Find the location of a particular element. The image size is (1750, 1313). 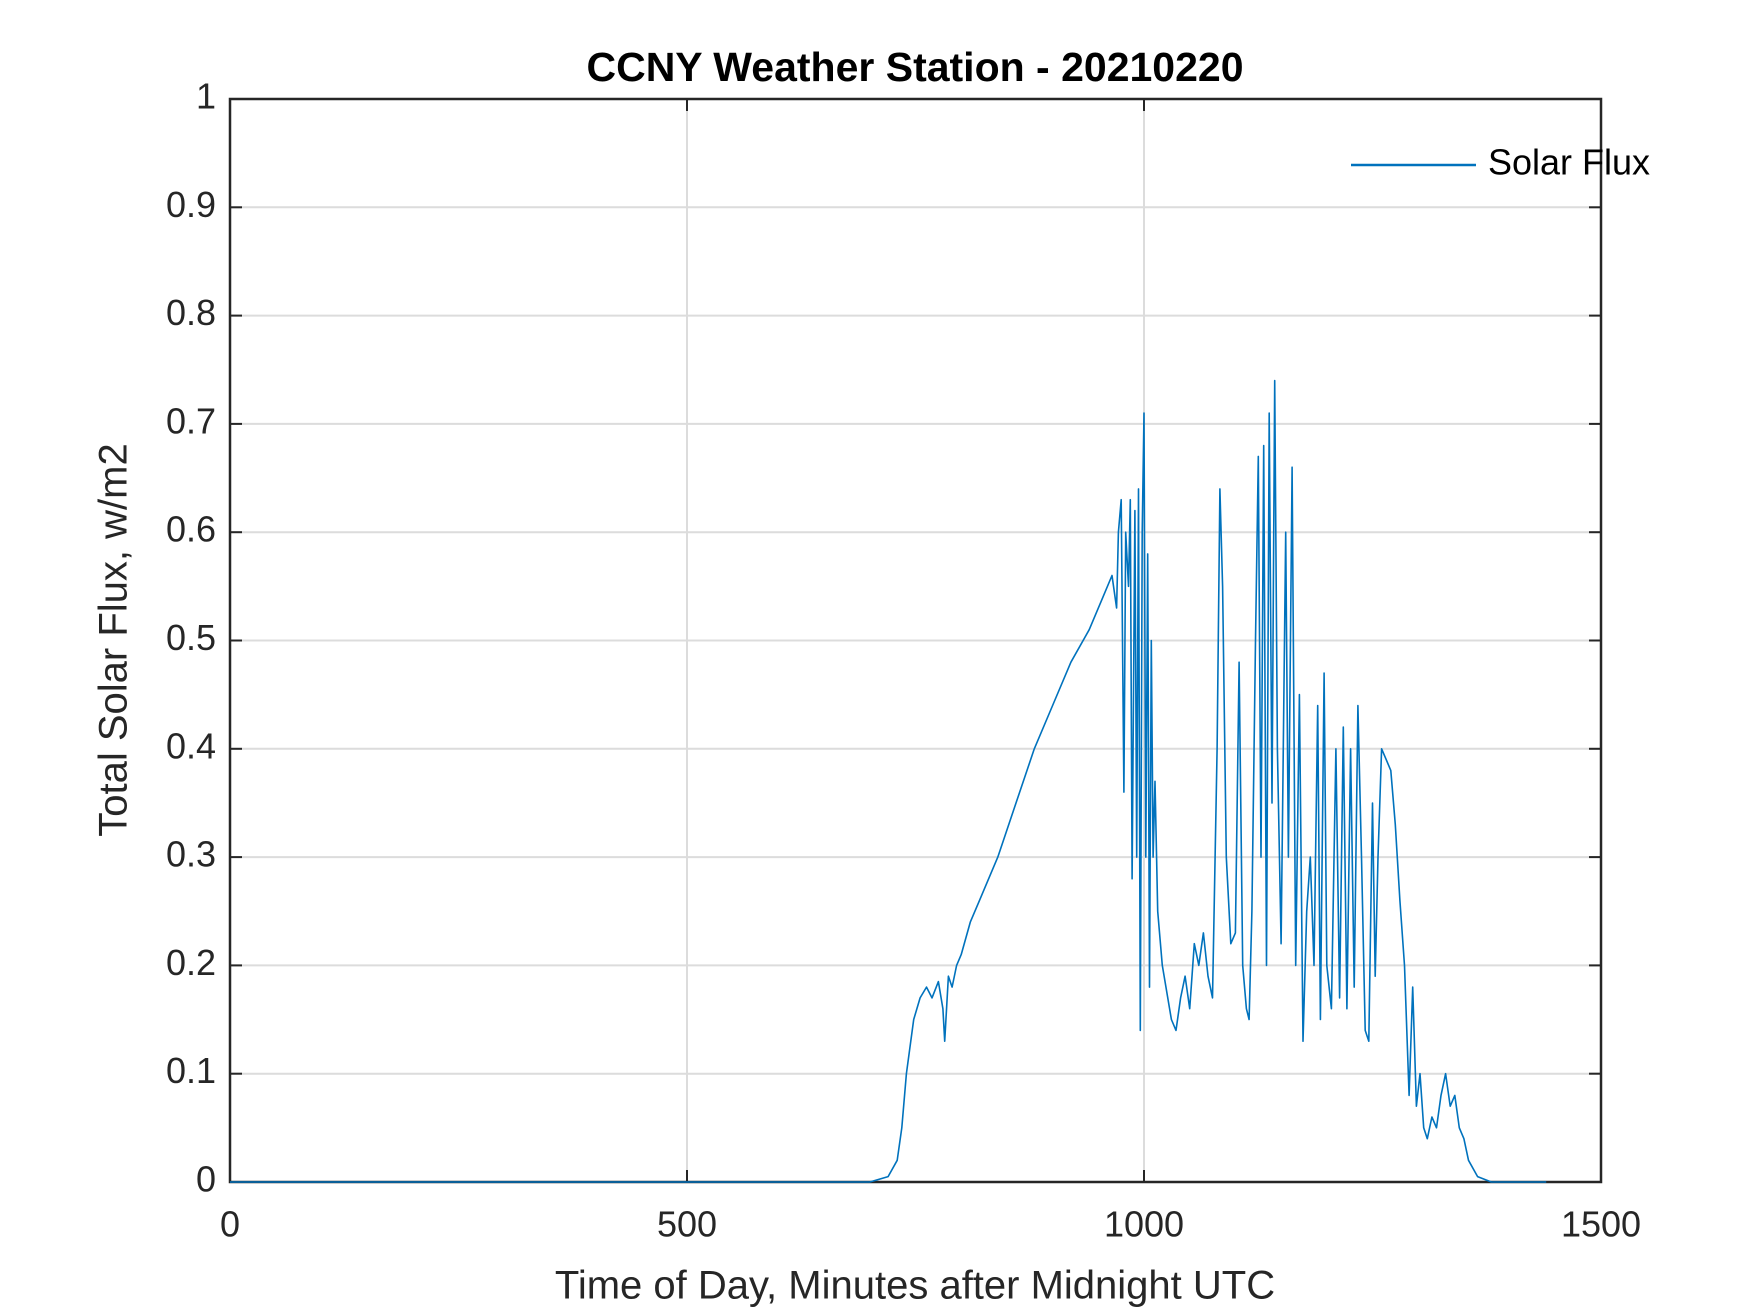

x-axis-label: Time of Day, Minutes after Midnight UTC is located at coordinates (915, 1286).